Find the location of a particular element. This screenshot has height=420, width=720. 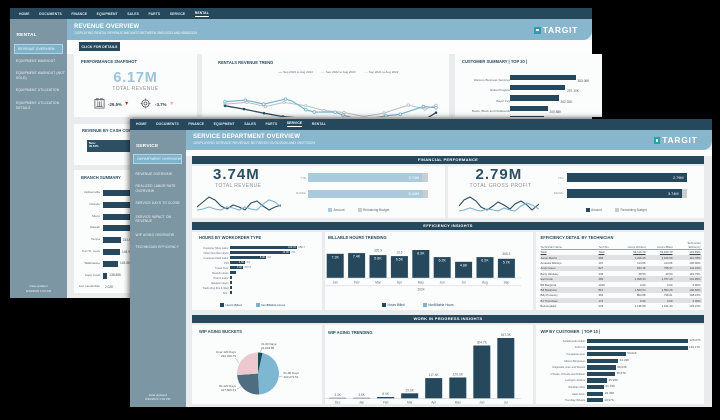

svg-text: 3.3K is located at coordinates (337, 394).